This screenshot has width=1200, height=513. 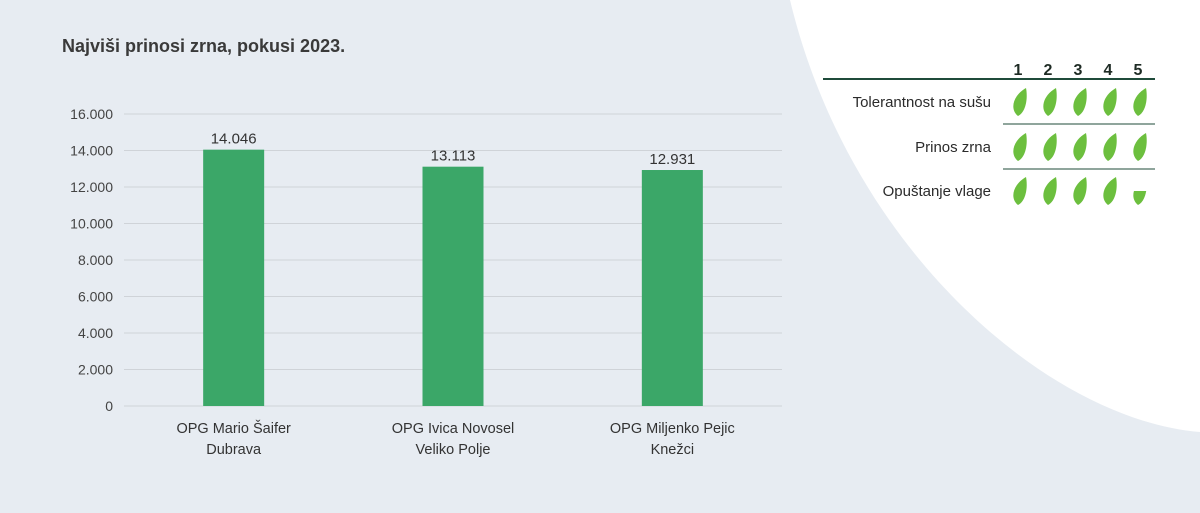 What do you see at coordinates (1048, 70) in the screenshot?
I see `scale-label: 2` at bounding box center [1048, 70].